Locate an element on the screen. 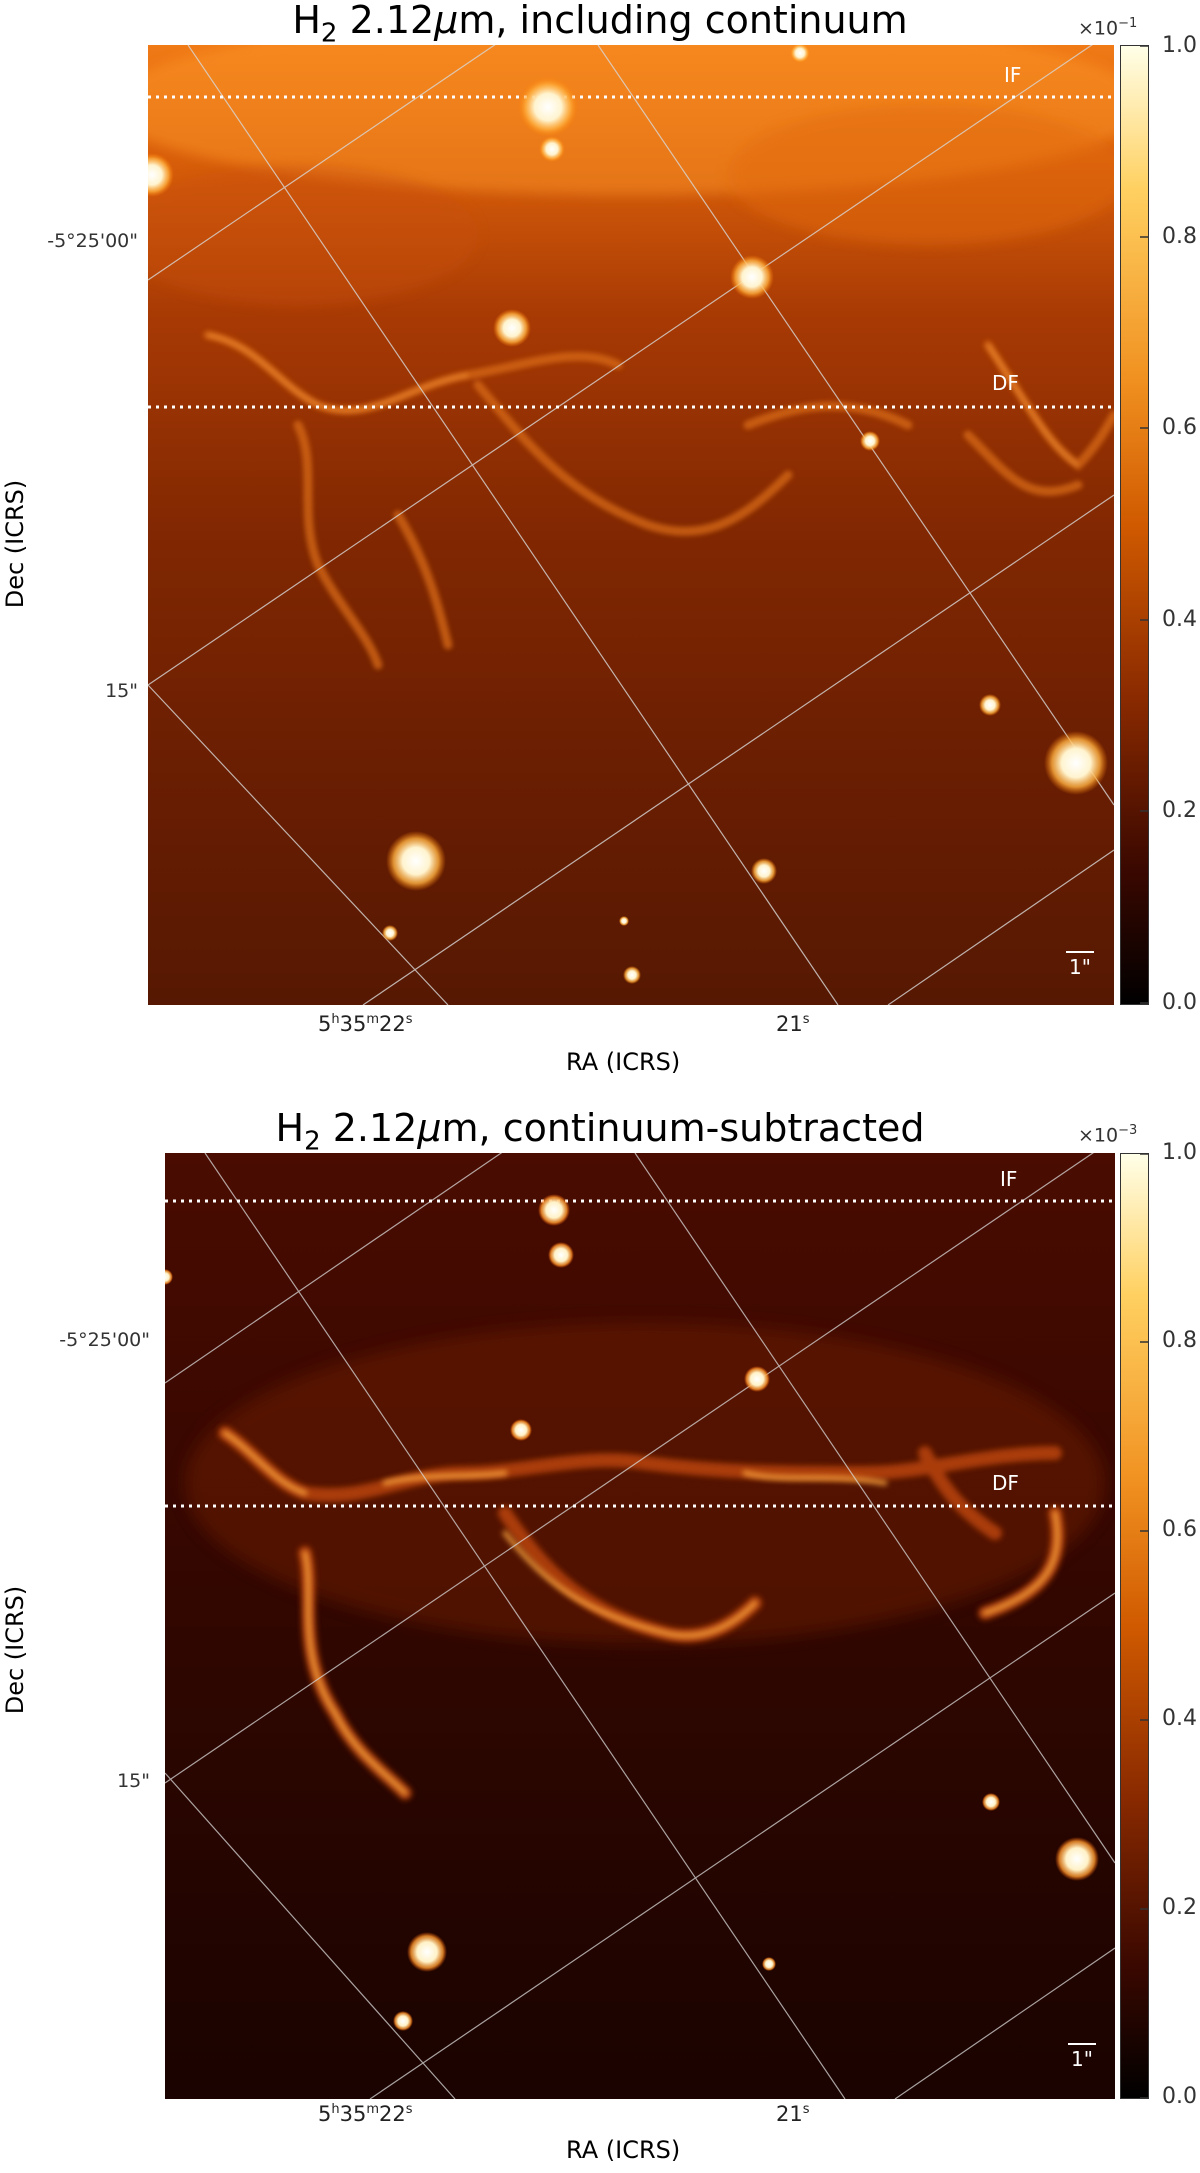 This screenshot has width=1200, height=2173. colorbar-exponent: ×10⁻³ is located at coordinates (1108, 1135).